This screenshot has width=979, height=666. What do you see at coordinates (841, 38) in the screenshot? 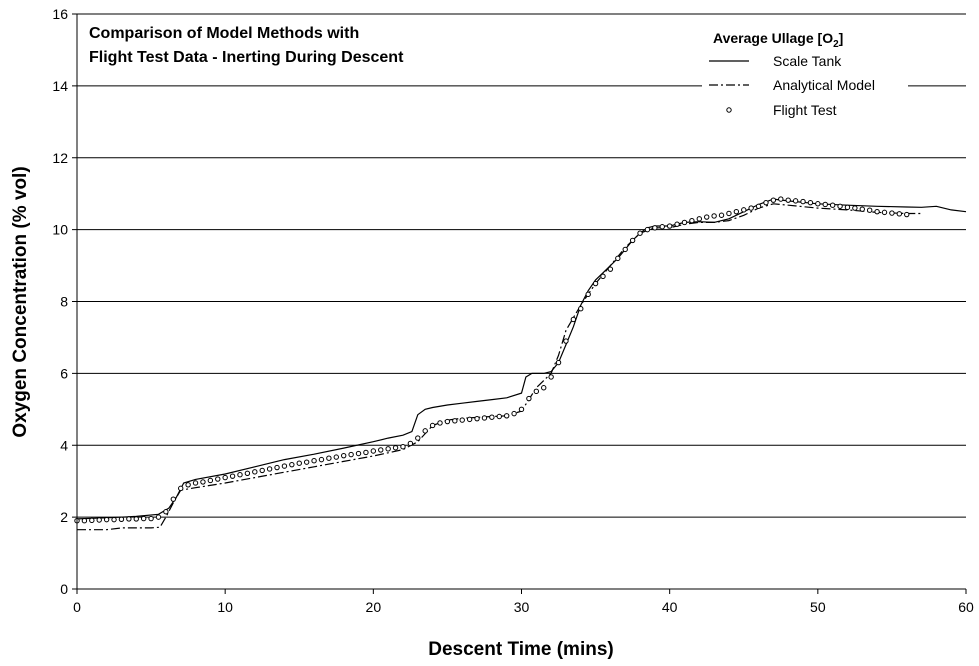
I see `legend-title-end: ]` at bounding box center [841, 38].